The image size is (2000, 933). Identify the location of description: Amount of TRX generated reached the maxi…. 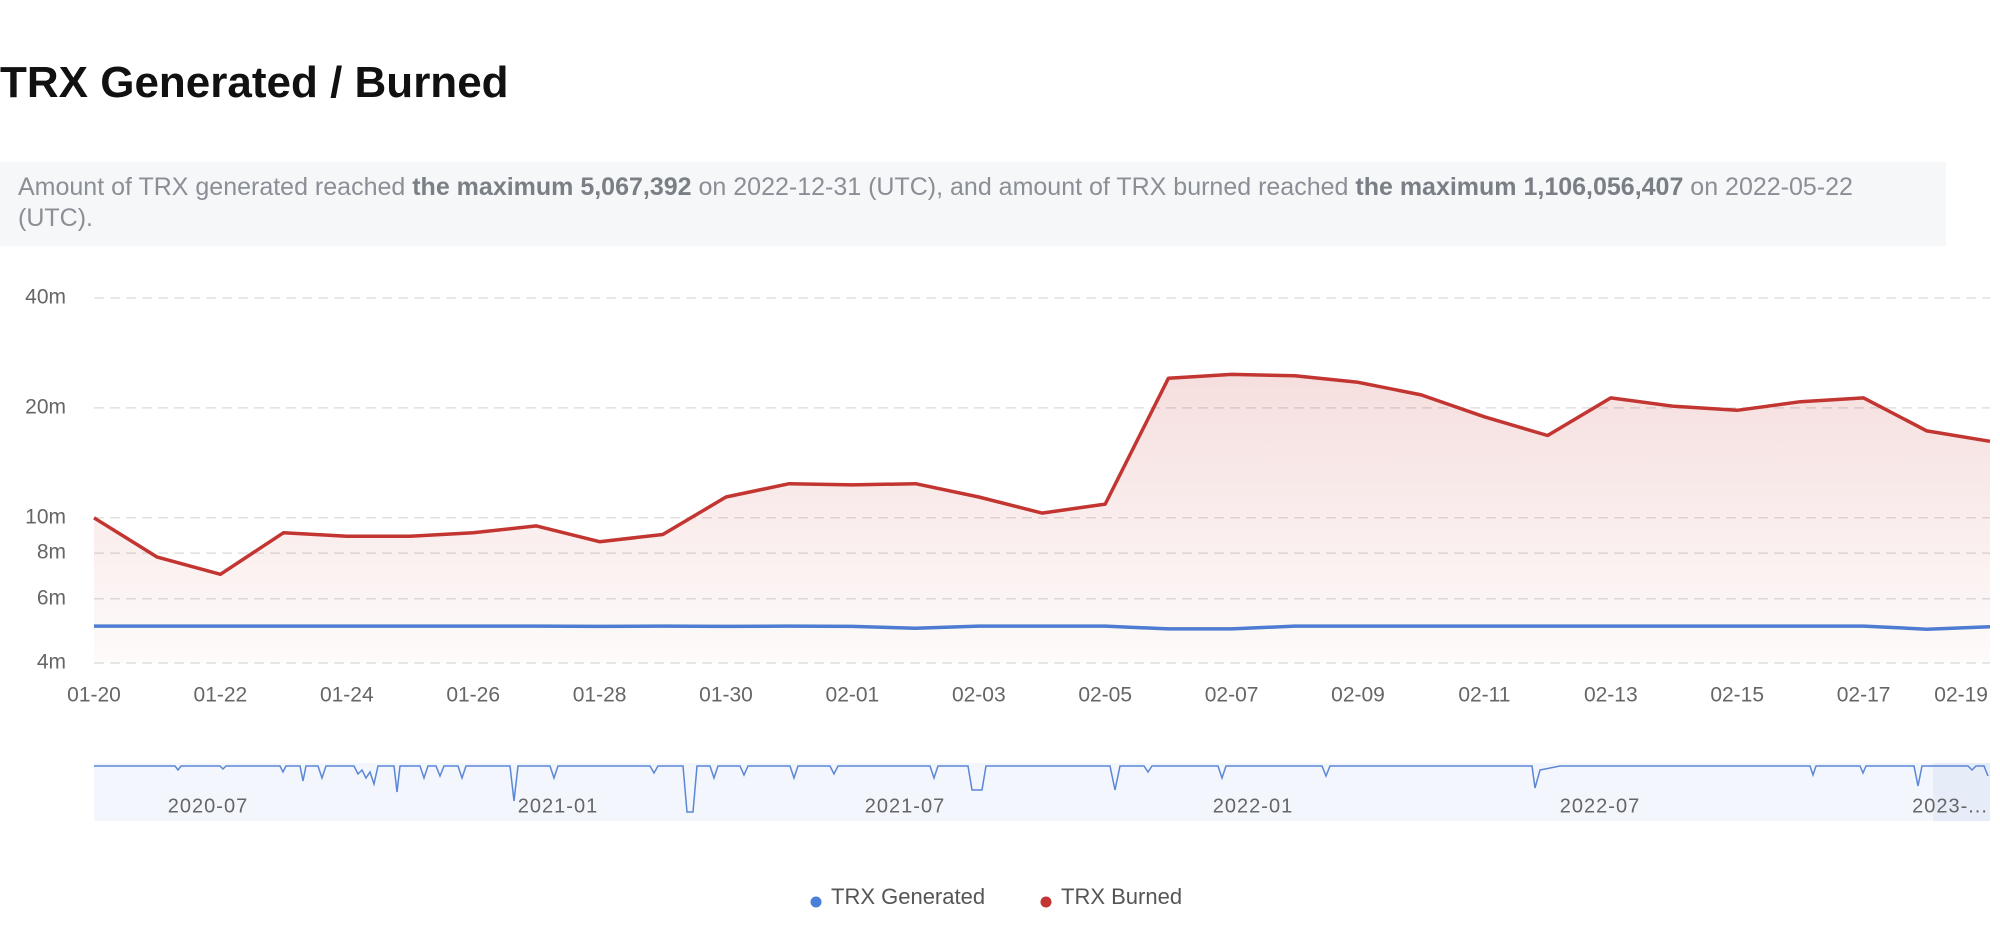
(973, 204).